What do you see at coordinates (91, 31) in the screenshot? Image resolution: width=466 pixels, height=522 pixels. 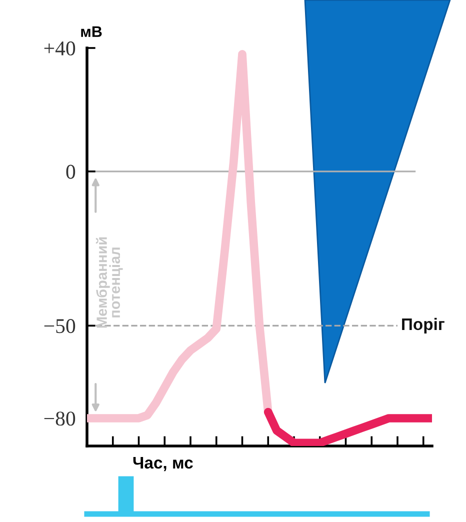 I see `y-axis-title: мВ` at bounding box center [91, 31].